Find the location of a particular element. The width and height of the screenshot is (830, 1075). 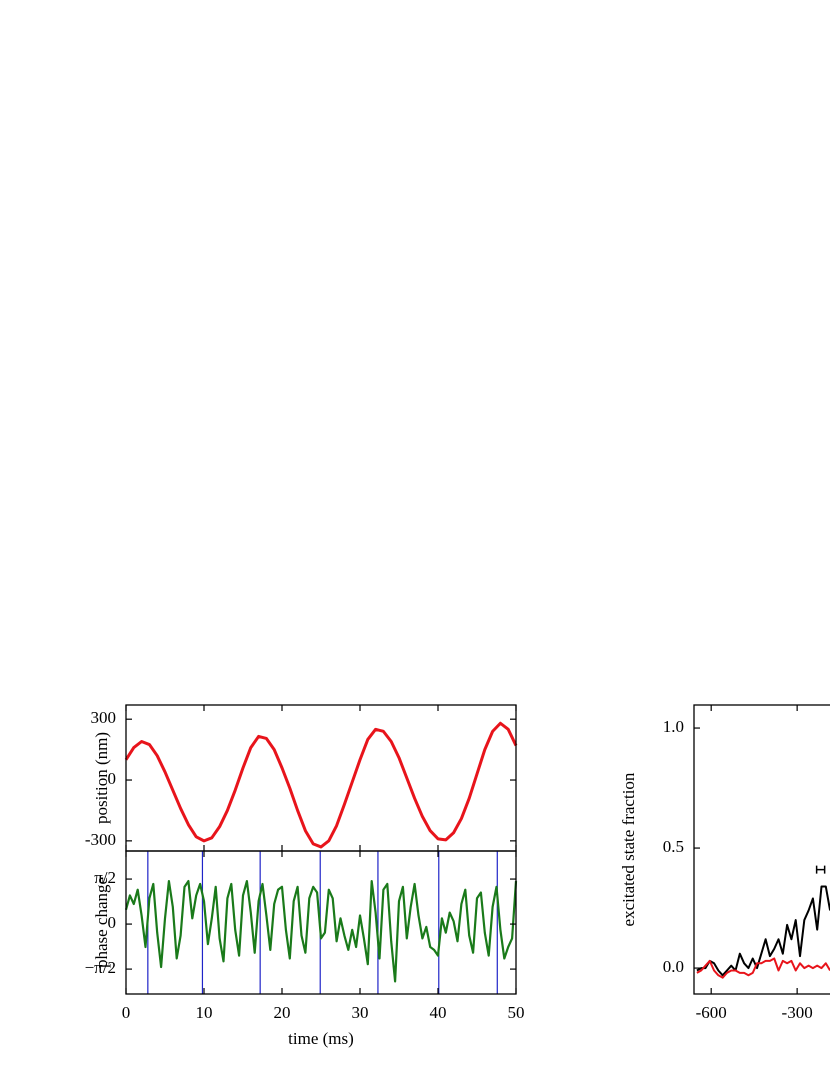

x-tick-label: 50 is located at coordinates (516, 1012).